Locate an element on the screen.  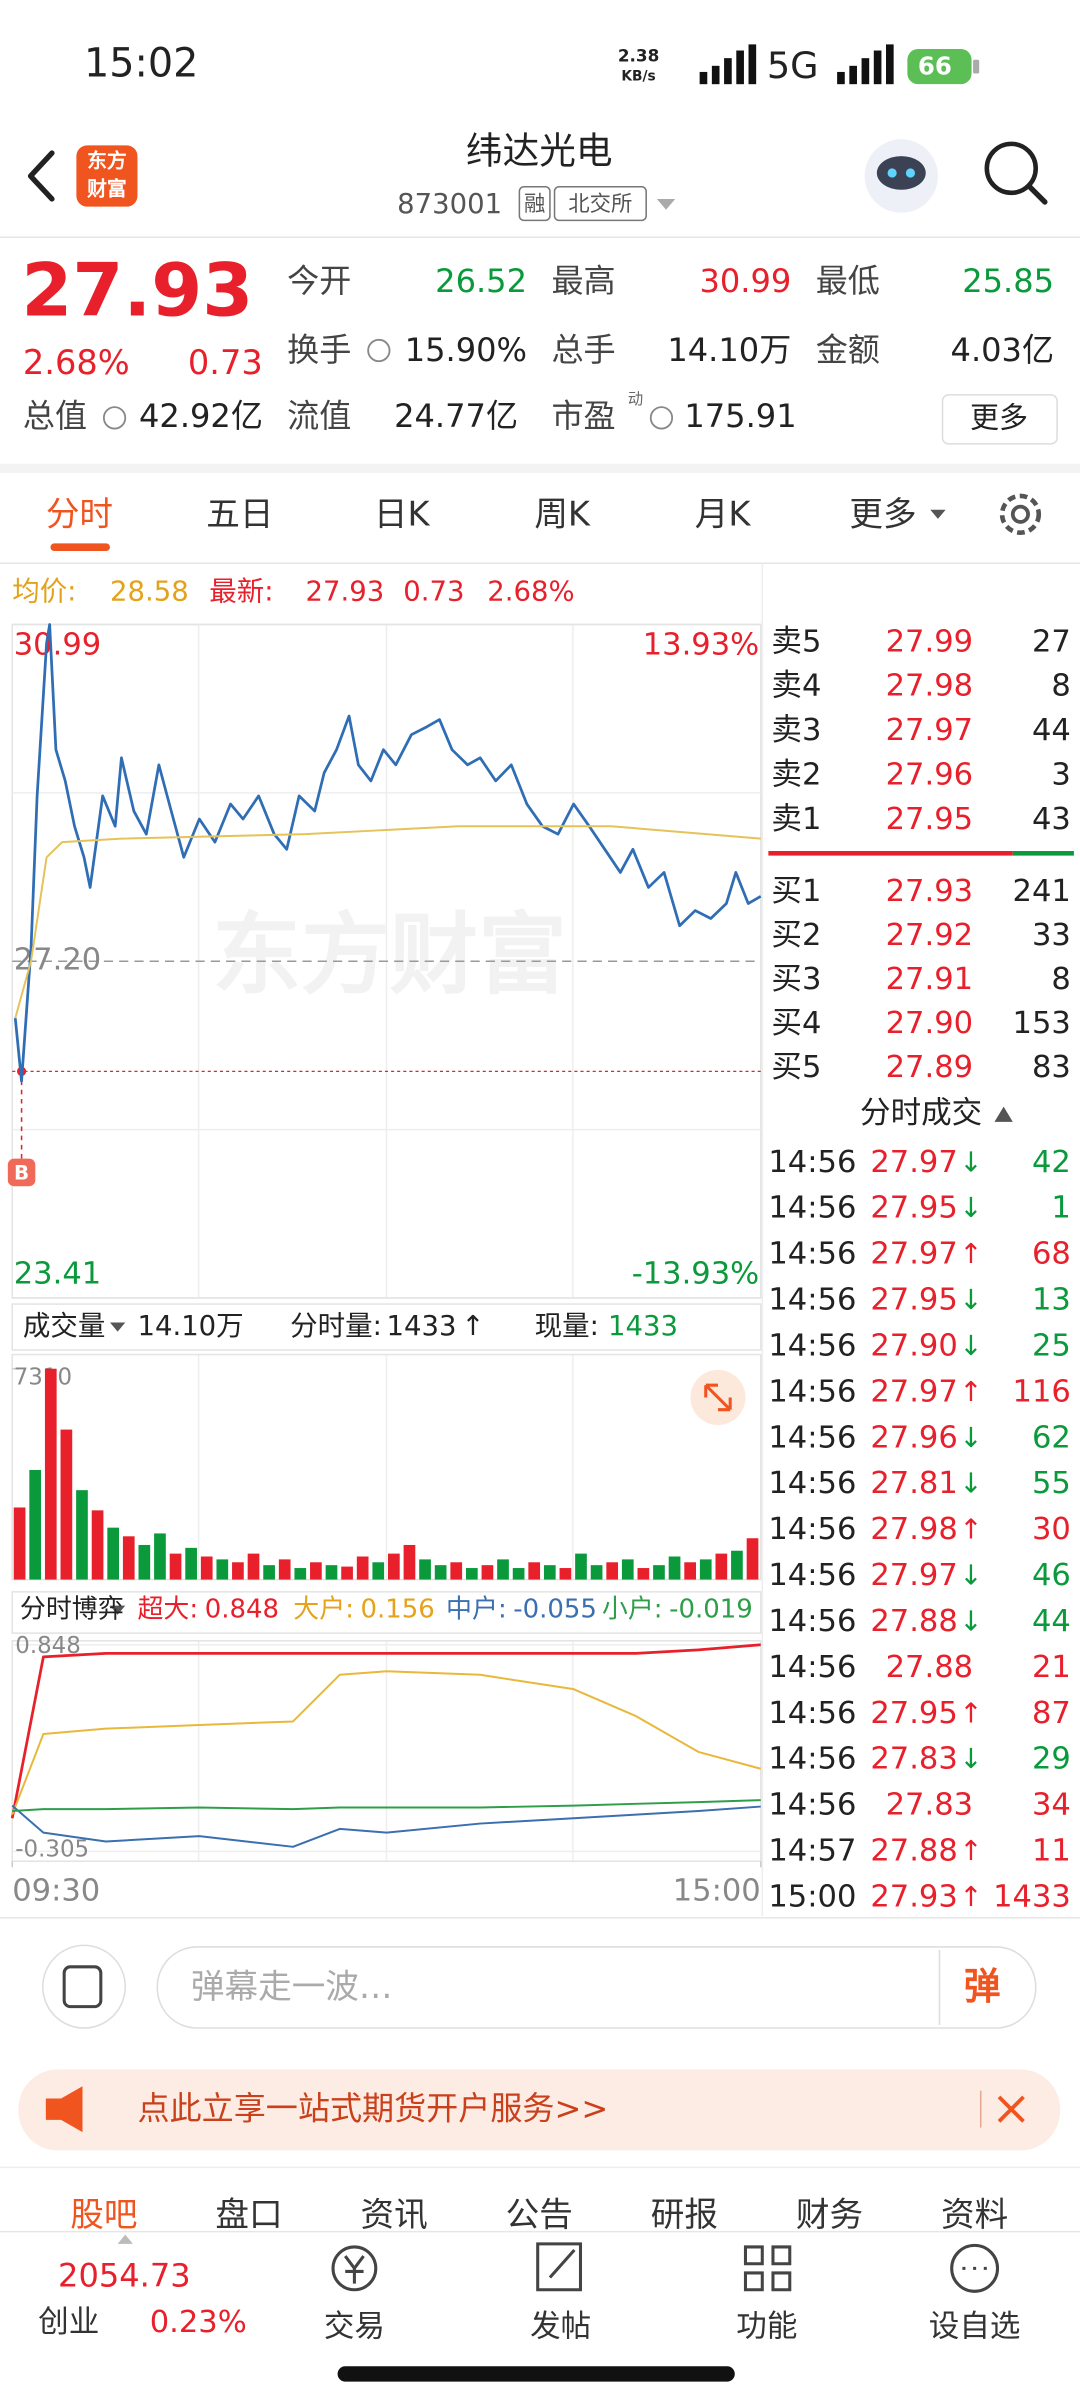
comment-input is located at coordinates (596, 1987).